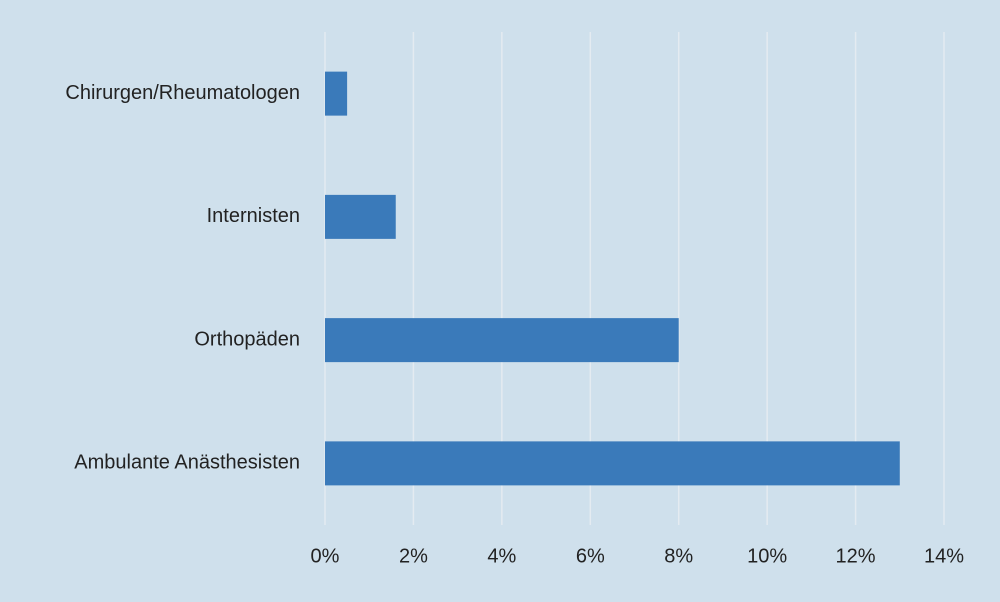  I want to click on x-tick-label: 4%, so click(501, 556).